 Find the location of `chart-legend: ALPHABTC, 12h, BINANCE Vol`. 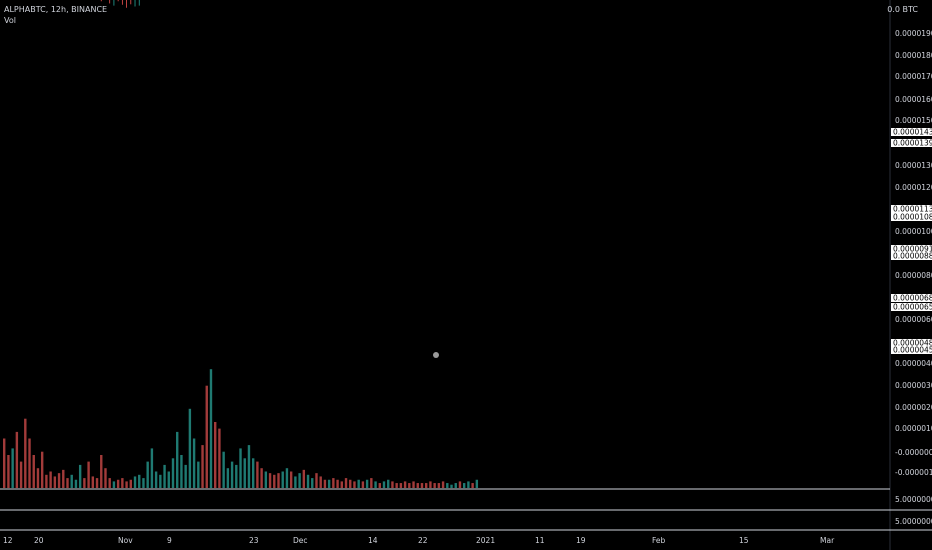

chart-legend: ALPHABTC, 12h, BINANCE Vol is located at coordinates (55, 15).